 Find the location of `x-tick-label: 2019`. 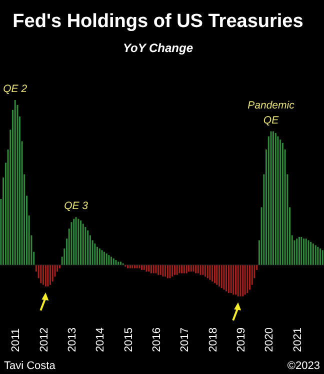

x-tick-label: 2019 is located at coordinates (241, 340).